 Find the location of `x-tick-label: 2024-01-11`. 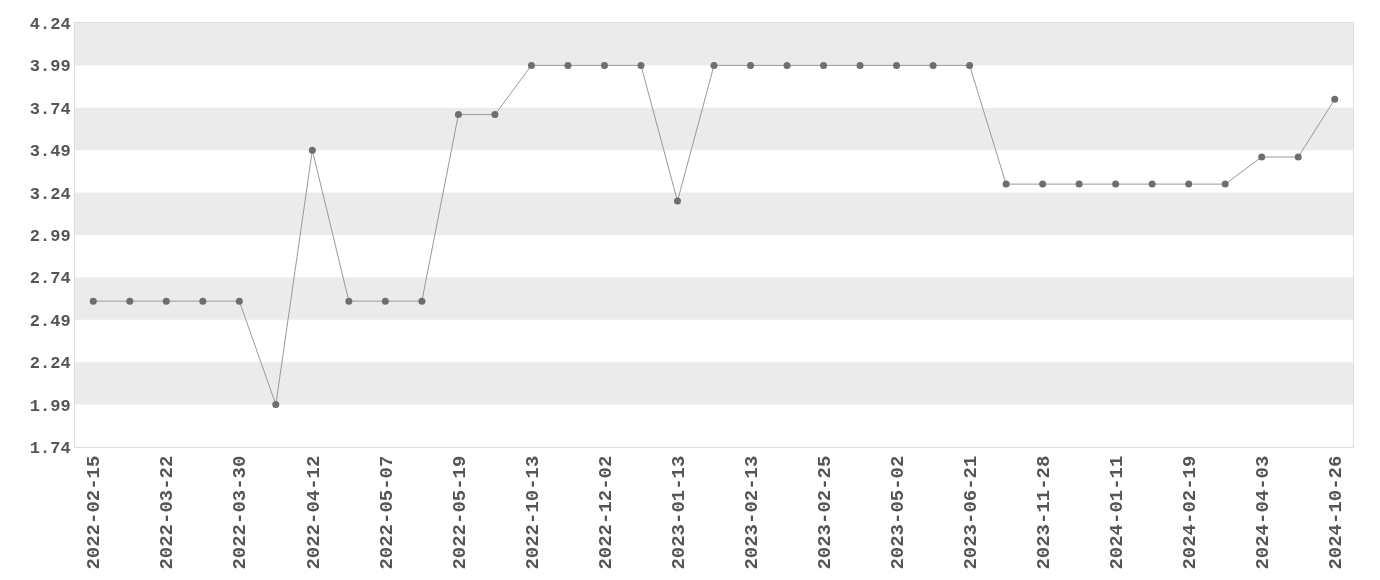

x-tick-label: 2024-01-11 is located at coordinates (1116, 512).